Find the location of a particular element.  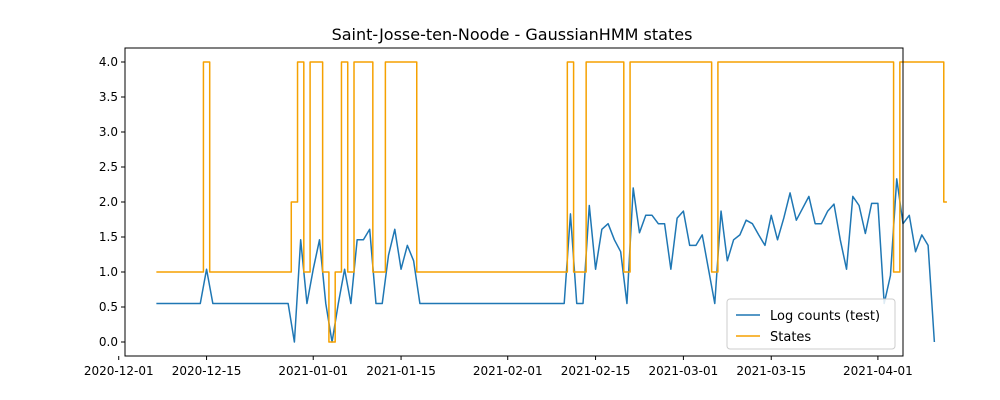

legend: Log counts (test) States is located at coordinates (811, 324).